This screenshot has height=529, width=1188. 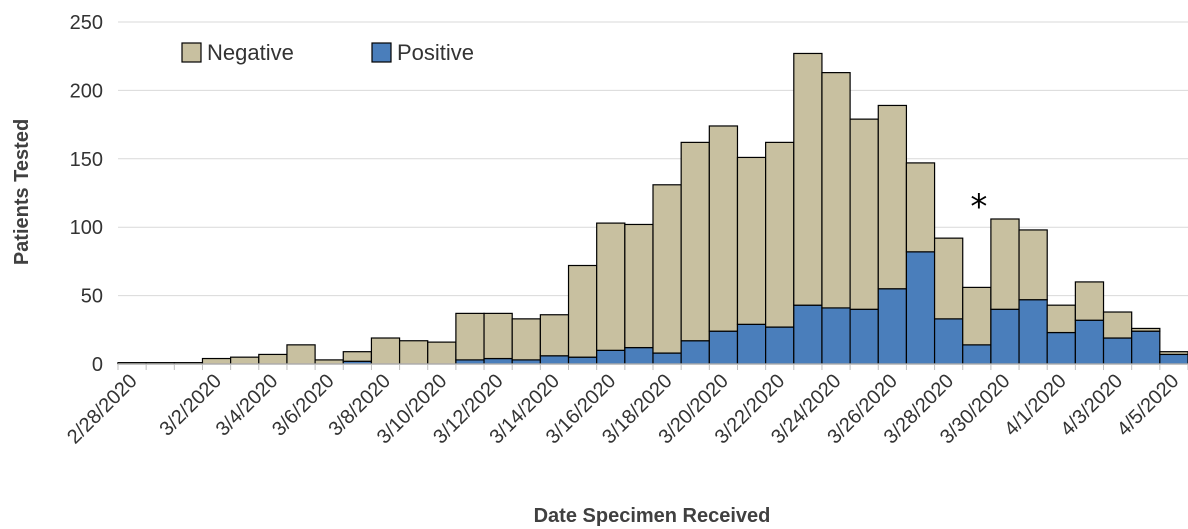 I want to click on x-tick-label: 4/5/2020, so click(x=1148, y=405).